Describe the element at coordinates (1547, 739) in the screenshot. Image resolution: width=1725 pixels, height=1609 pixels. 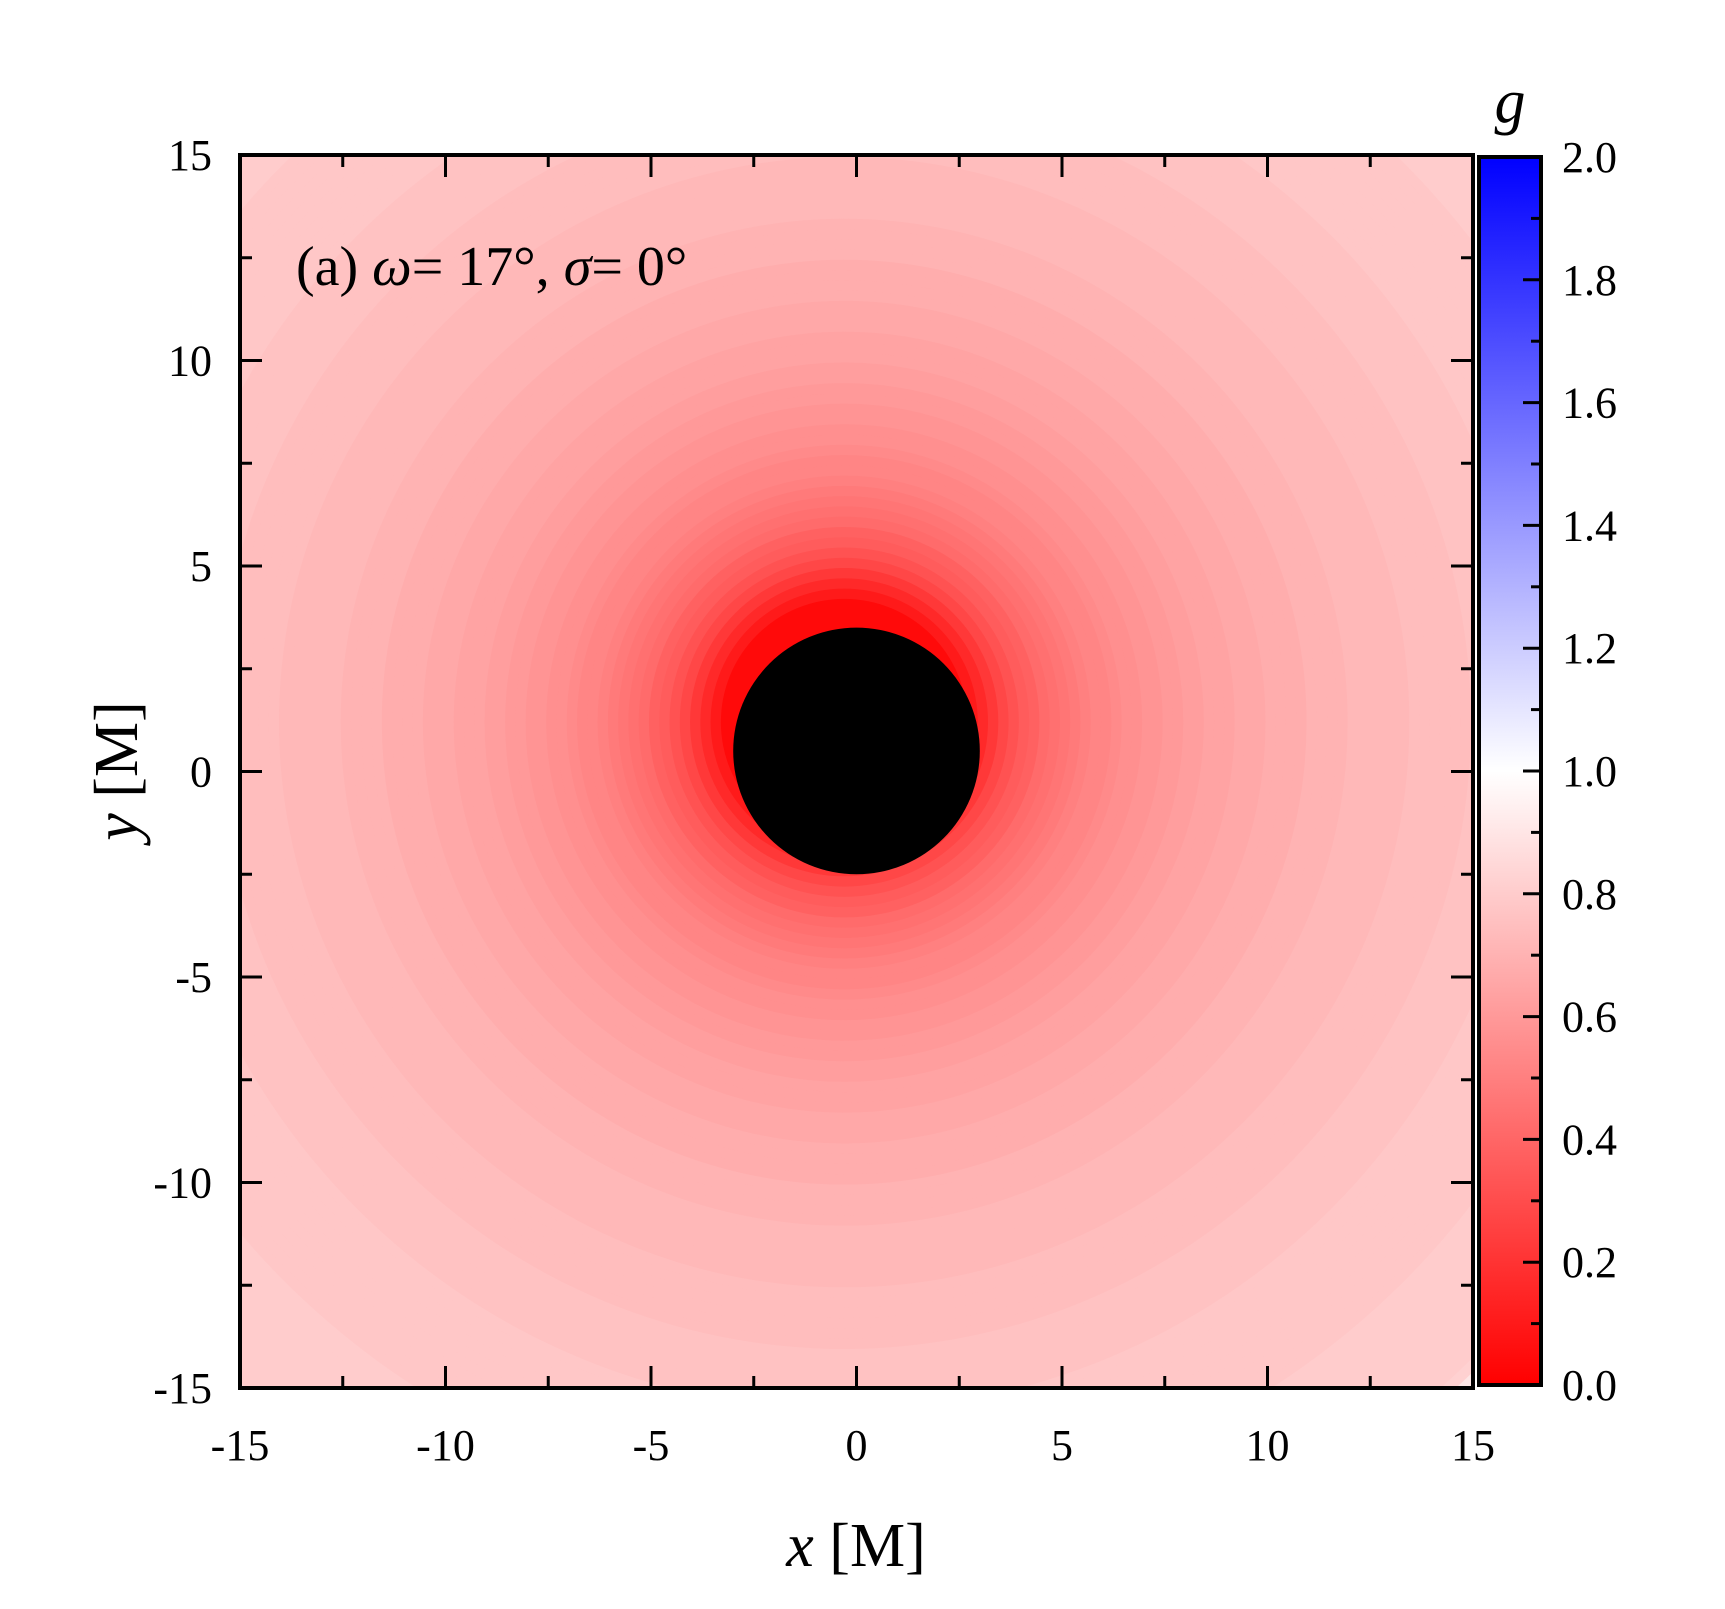
I see `colorbar: 0.0 0.2 0.4 0.6 0.8 1.0 1.2 1.4 1.6 1.8 2.0 g` at that location.